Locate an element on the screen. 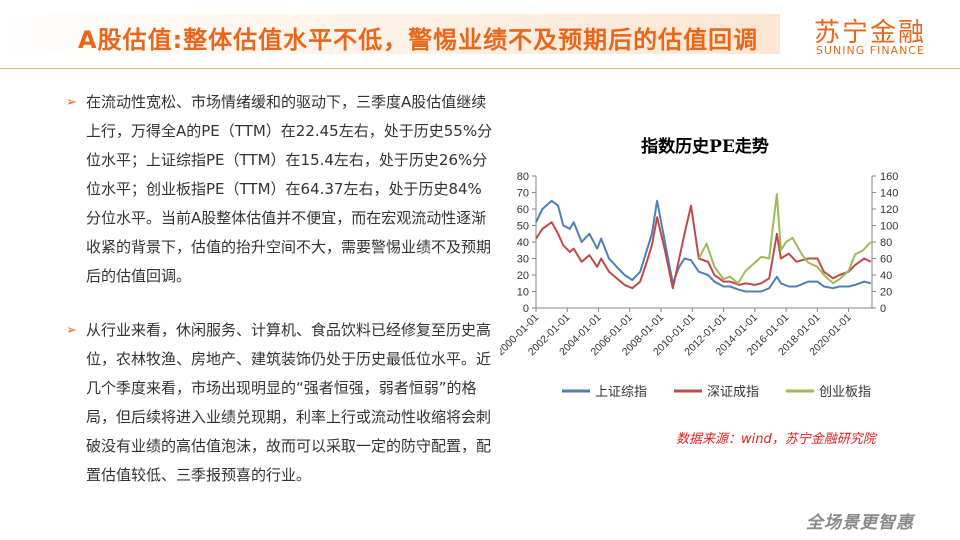 Image resolution: width=960 pixels, height=540 pixels. logo-chinese: 苏宁金融 is located at coordinates (870, 33).